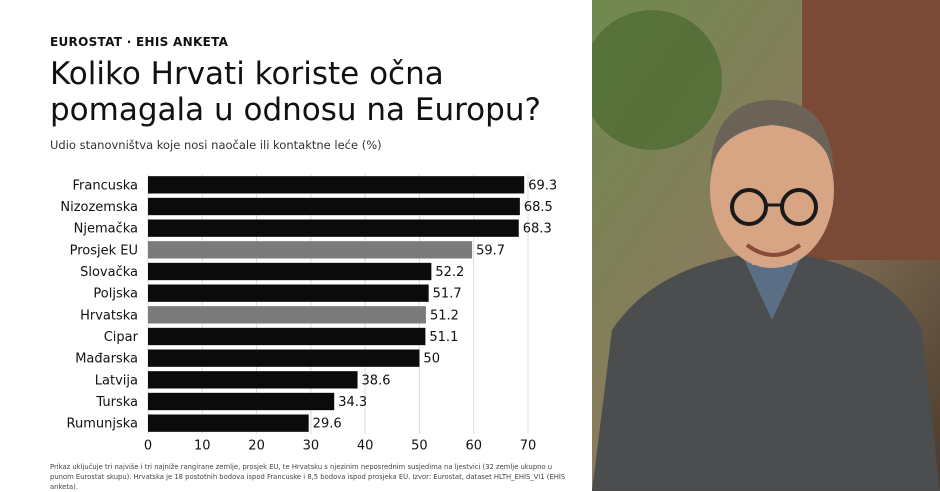 The image size is (940, 492). What do you see at coordinates (327, 424) in the screenshot?
I see `value-label: 29.6` at bounding box center [327, 424].